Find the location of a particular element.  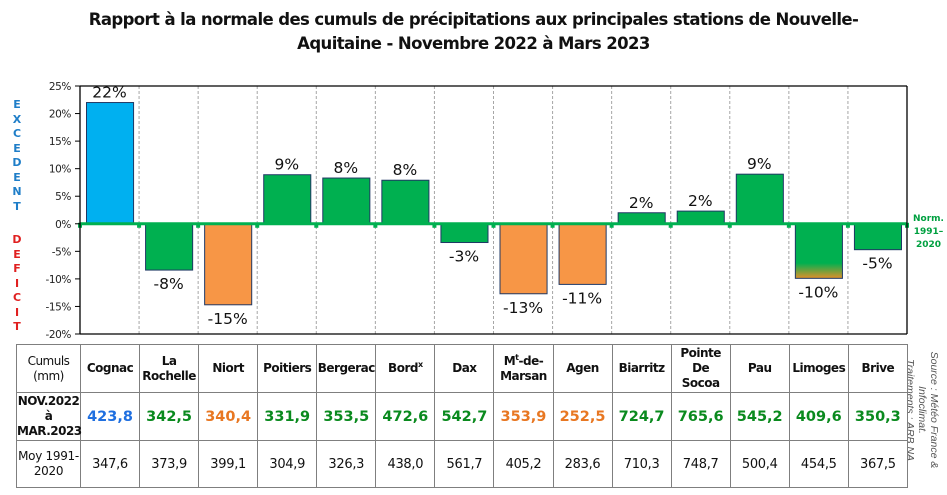

station-header: Pau is located at coordinates (759, 368).